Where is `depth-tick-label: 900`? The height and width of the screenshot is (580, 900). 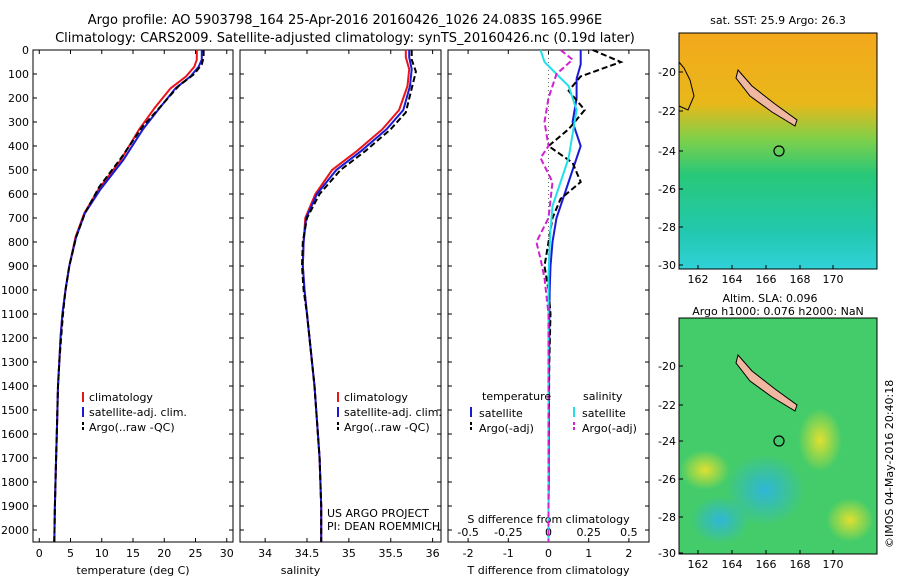
depth-tick-label: 900 is located at coordinates (18, 266).